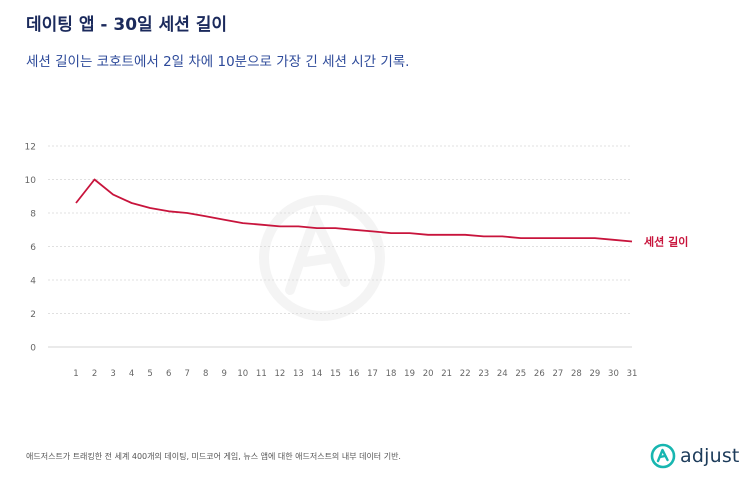 The image size is (753, 488). What do you see at coordinates (539, 374) in the screenshot?
I see `x-tick-label: 26` at bounding box center [539, 374].